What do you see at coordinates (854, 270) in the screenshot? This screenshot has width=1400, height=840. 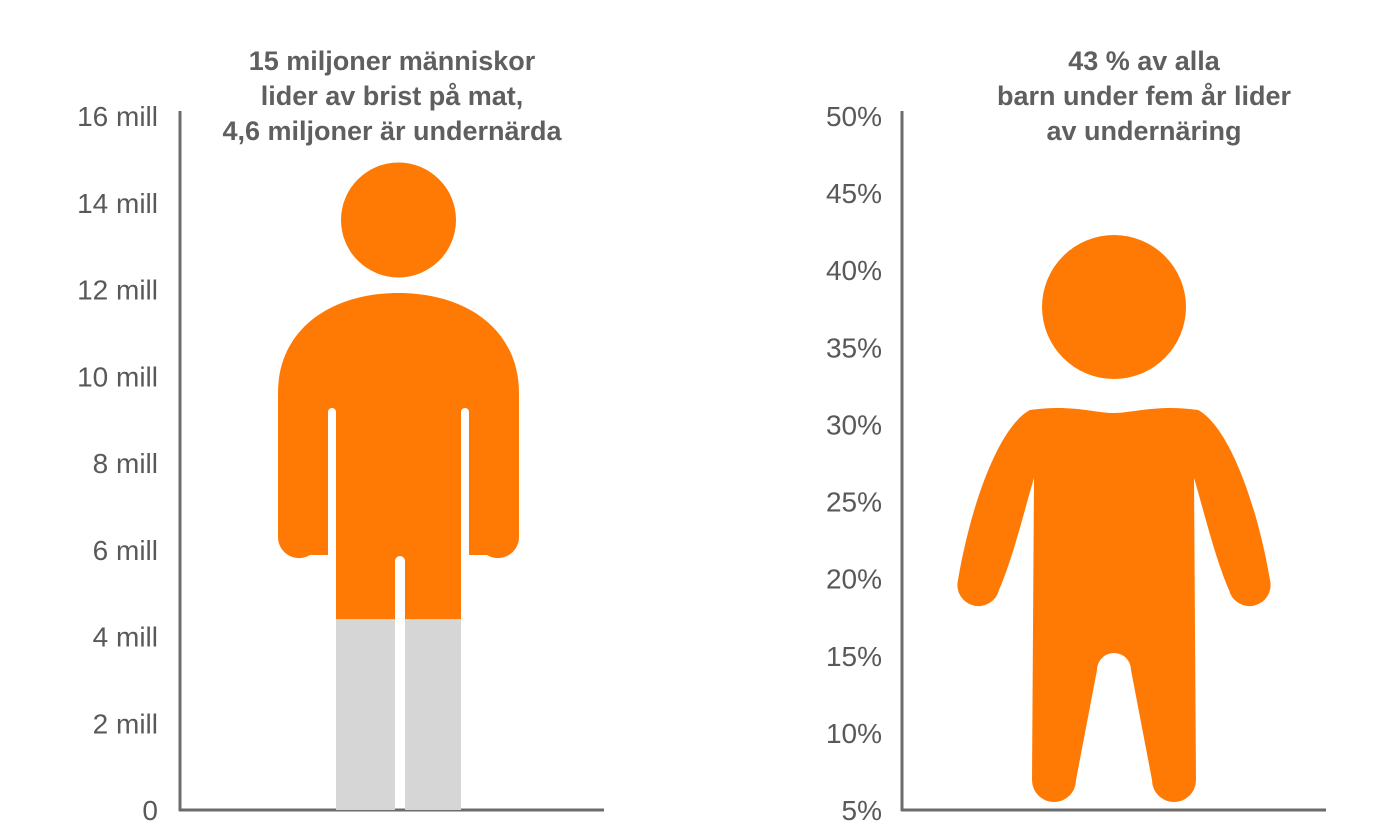 I see `y-tick-label: 40%` at bounding box center [854, 270].